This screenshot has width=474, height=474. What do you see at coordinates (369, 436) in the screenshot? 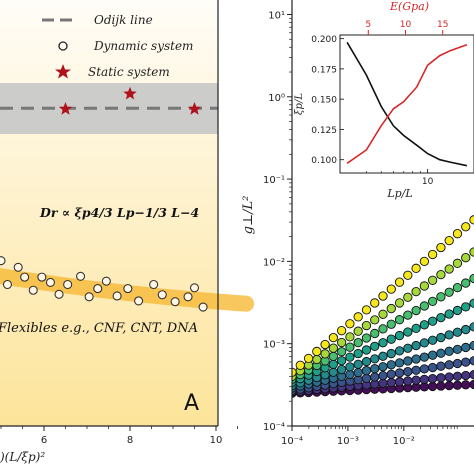
I see `panel-b-x-ticks: 10⁻⁴ 10⁻³ 10⁻²` at bounding box center [369, 436].